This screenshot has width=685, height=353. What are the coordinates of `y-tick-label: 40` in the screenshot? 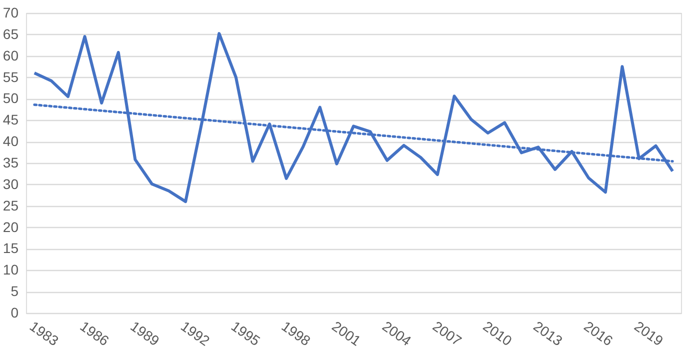 It's located at (10, 141).